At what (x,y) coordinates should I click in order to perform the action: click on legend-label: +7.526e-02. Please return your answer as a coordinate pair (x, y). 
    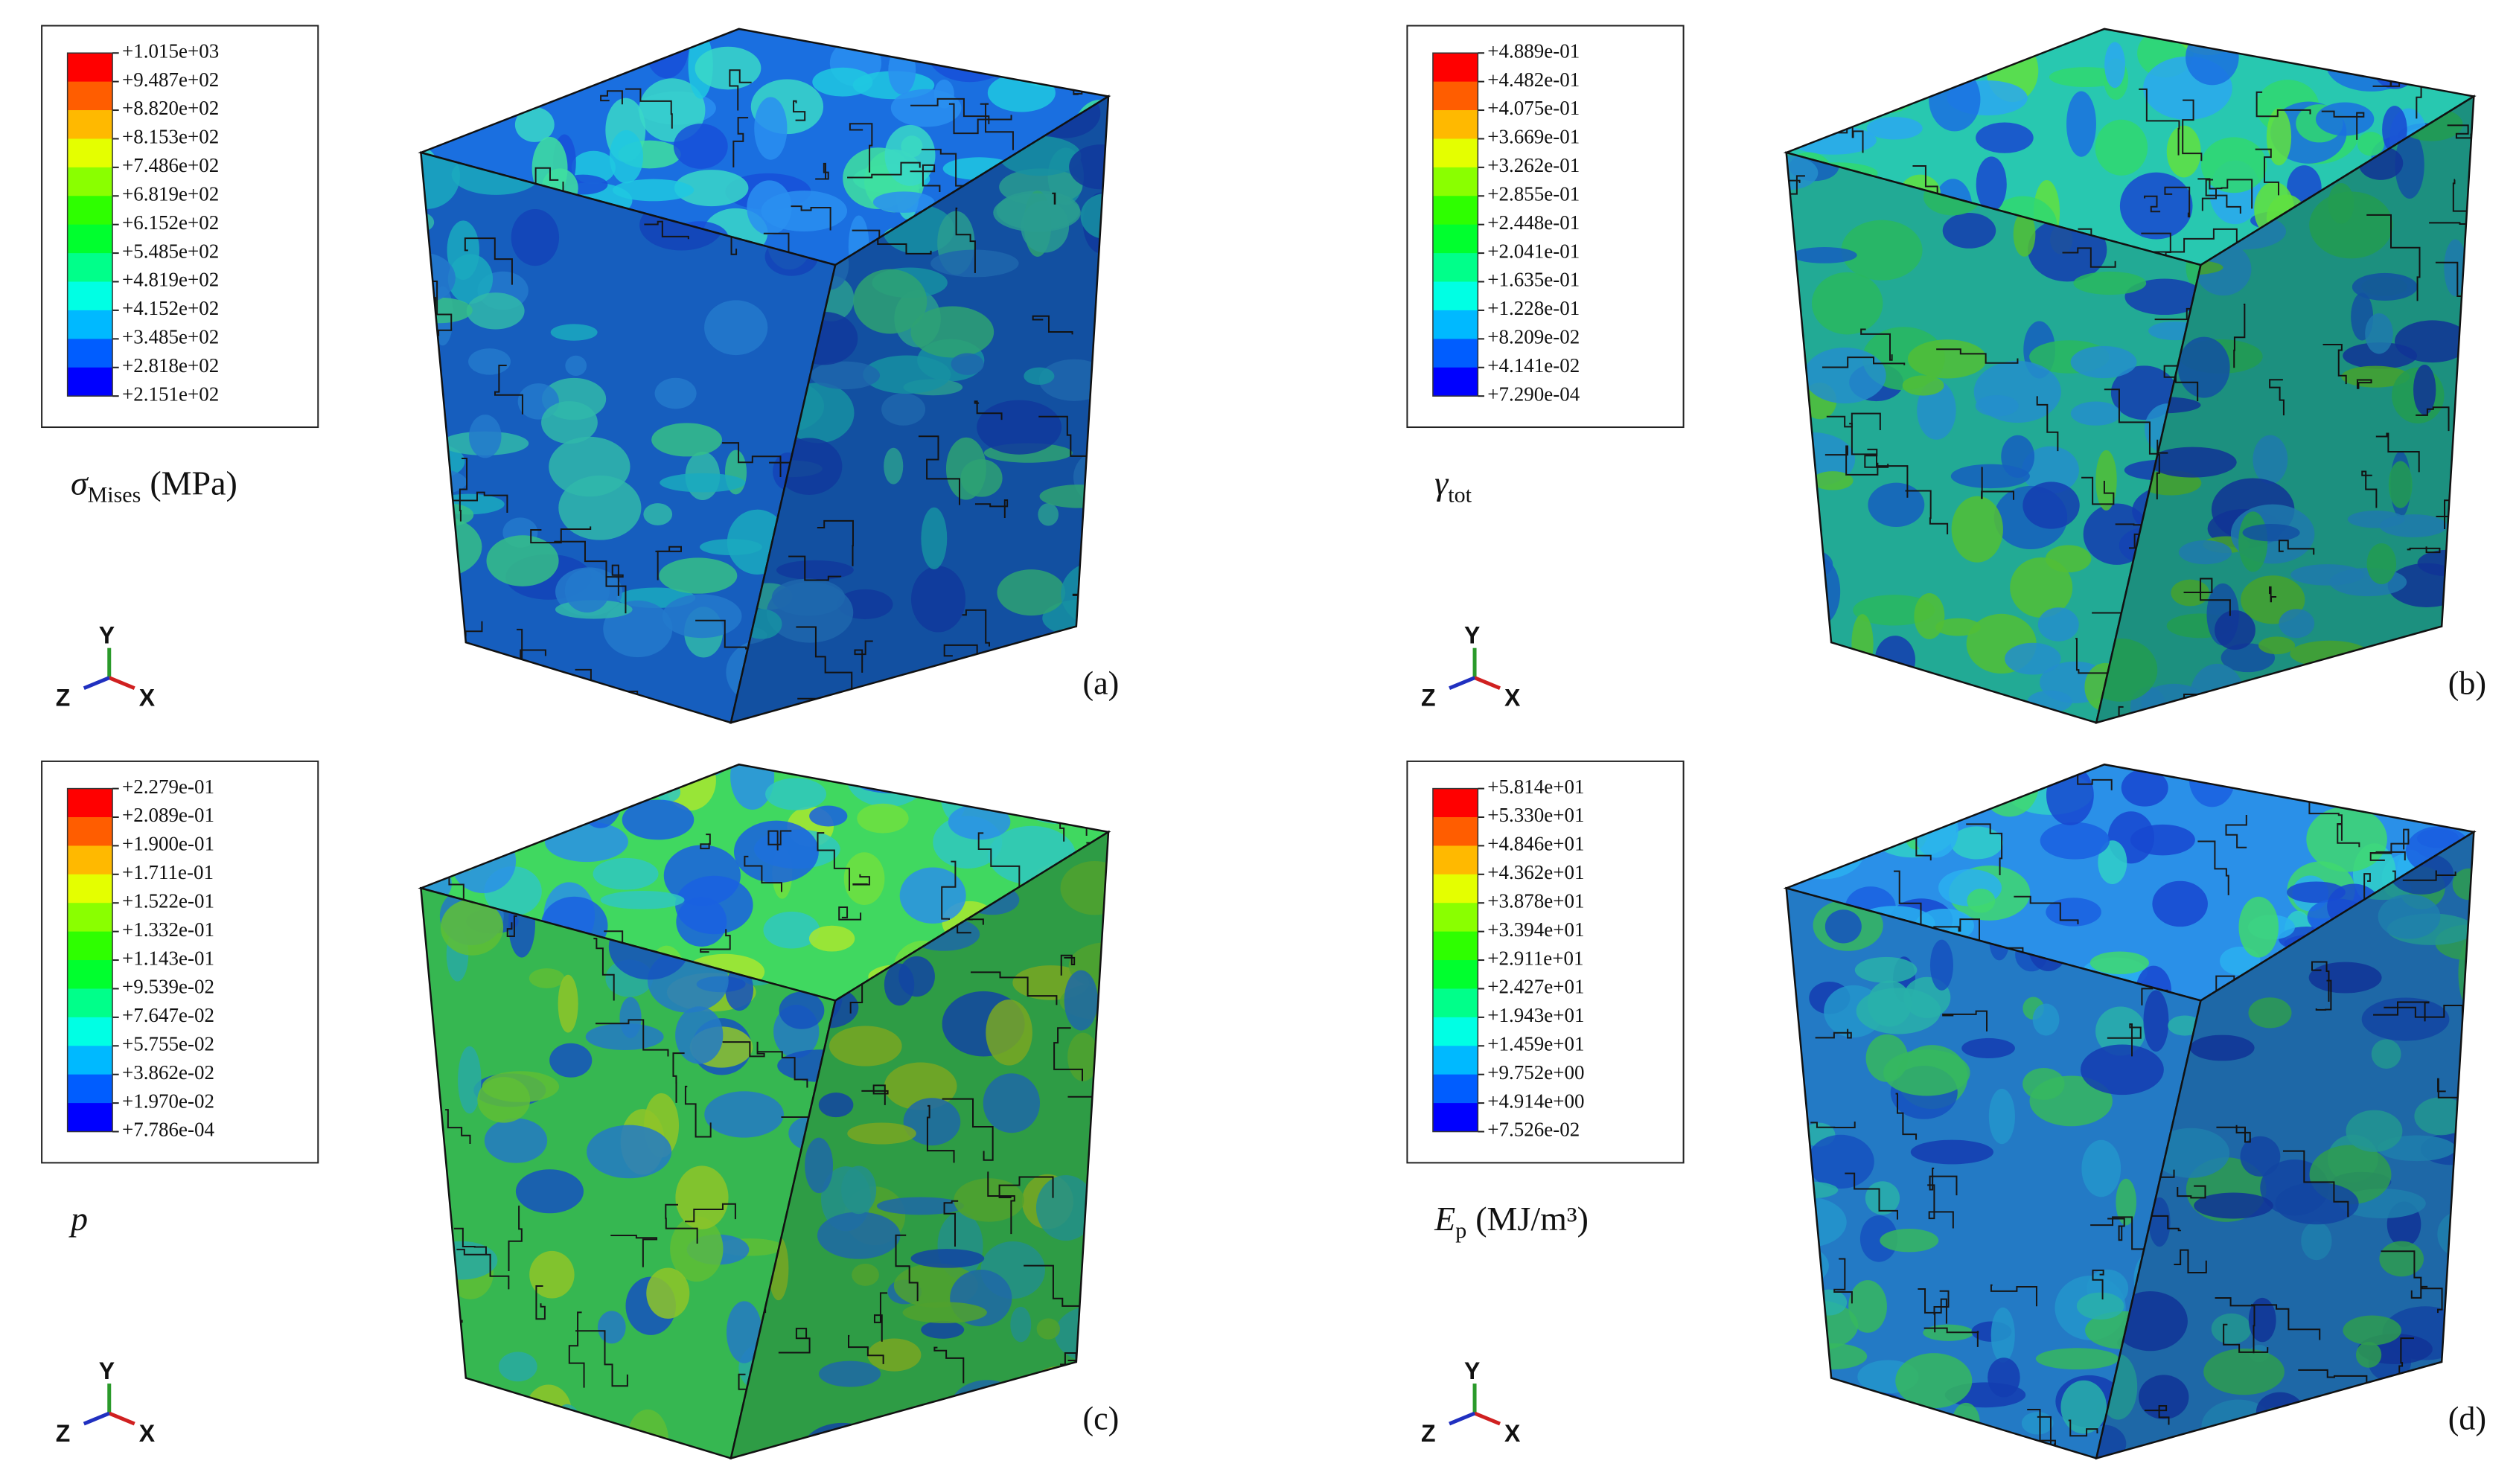
    Looking at the image, I should click on (1534, 1130).